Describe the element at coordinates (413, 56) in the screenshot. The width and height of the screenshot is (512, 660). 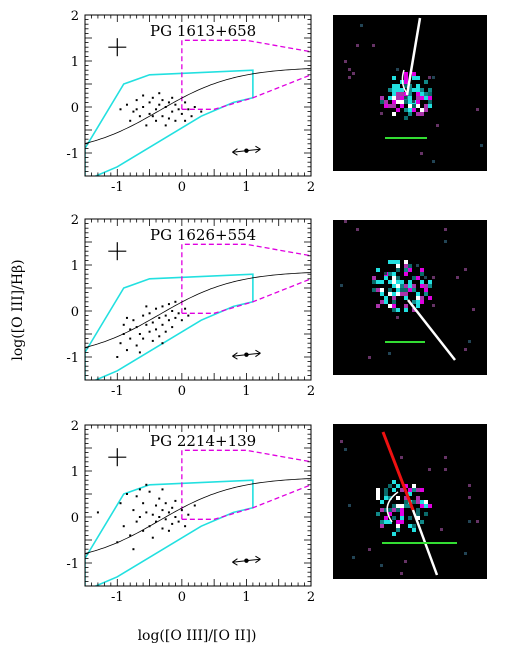
I see `axis-line-white` at that location.